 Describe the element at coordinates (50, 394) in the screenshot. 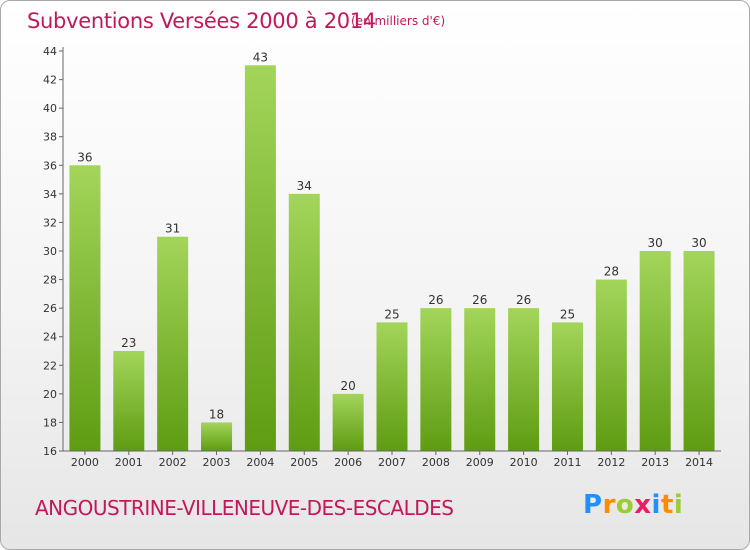

I see `y-tick-label: 20` at that location.